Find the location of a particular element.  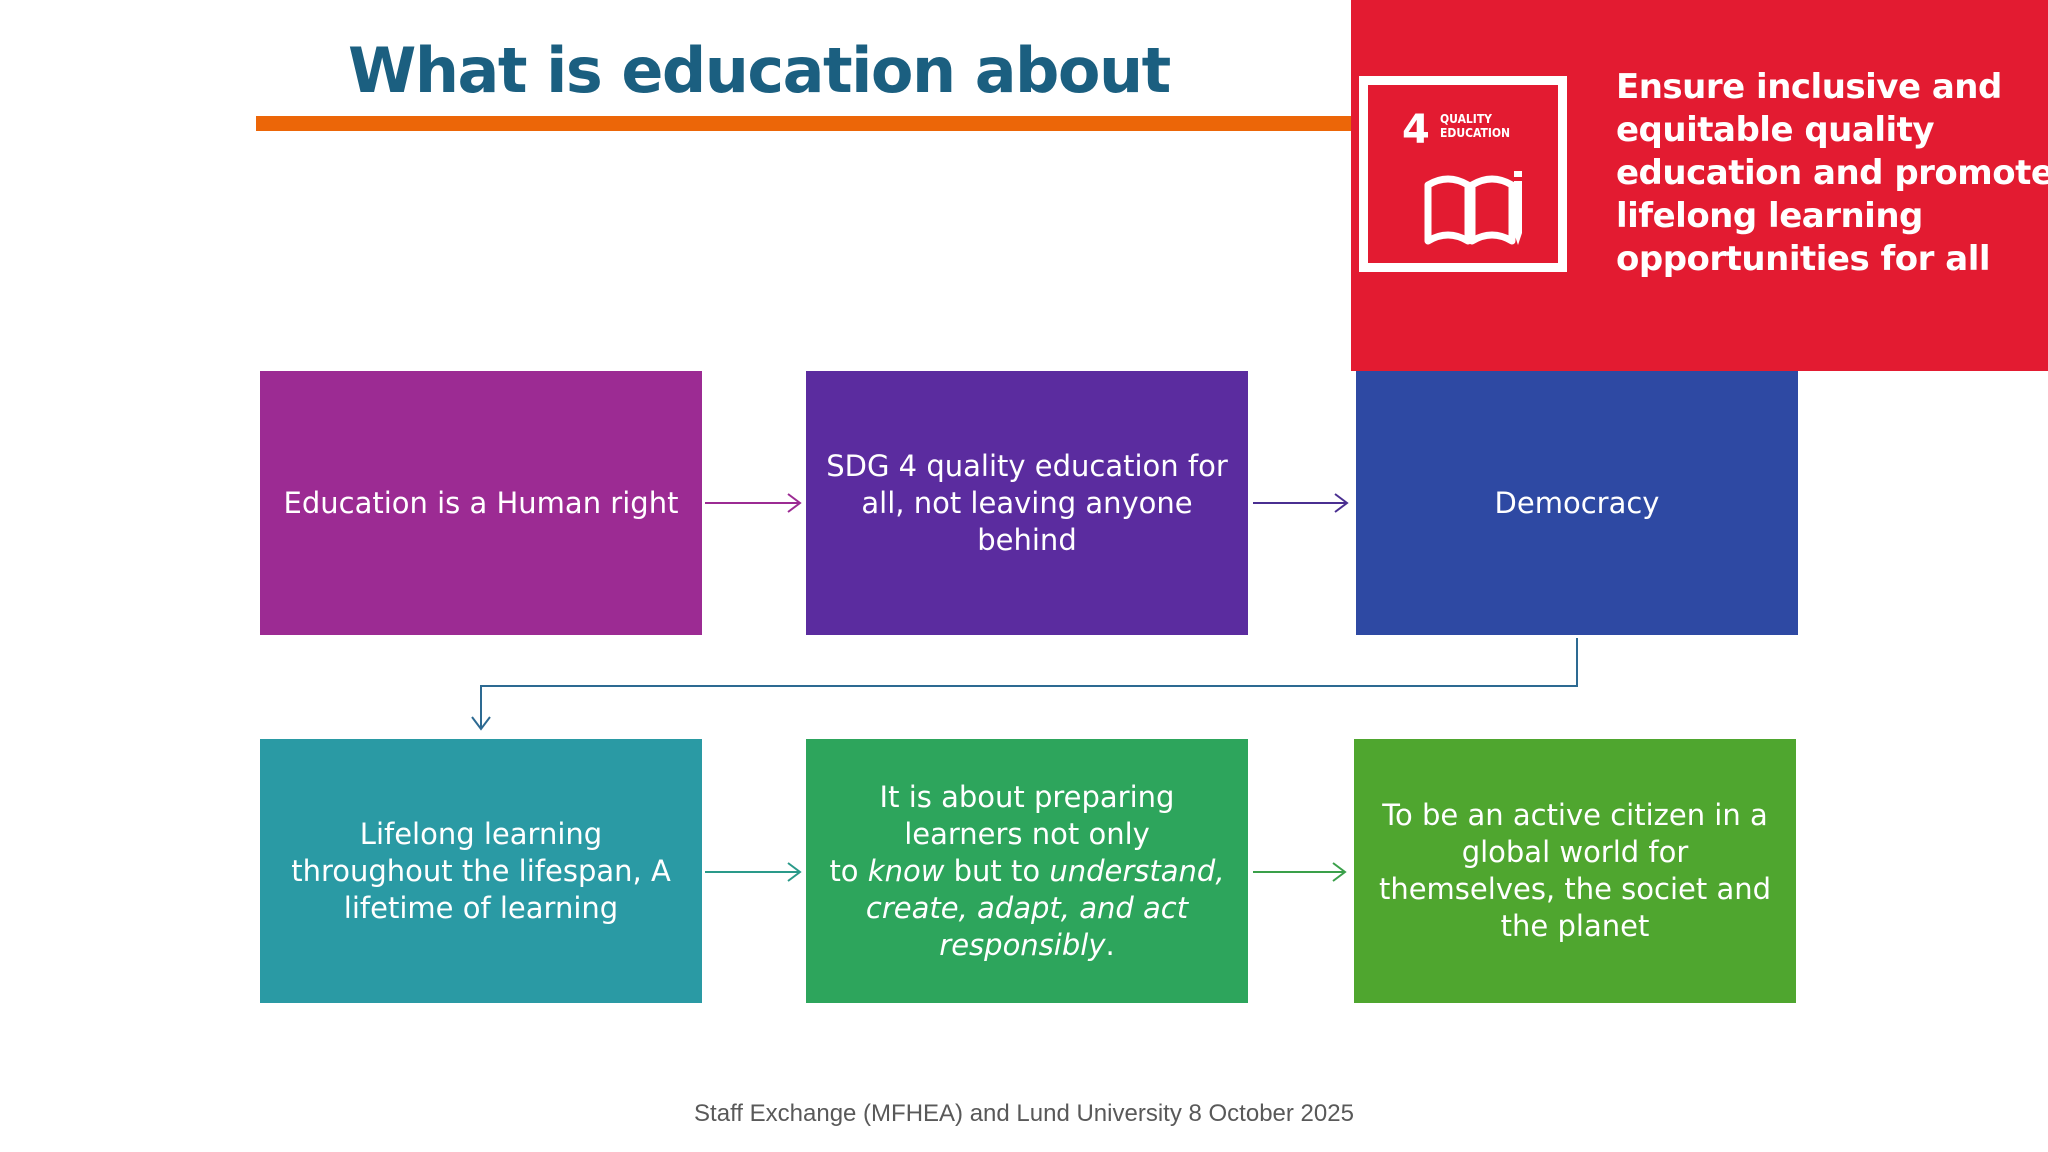

arrow-sdg4-to-democracy is located at coordinates (1301, 503).